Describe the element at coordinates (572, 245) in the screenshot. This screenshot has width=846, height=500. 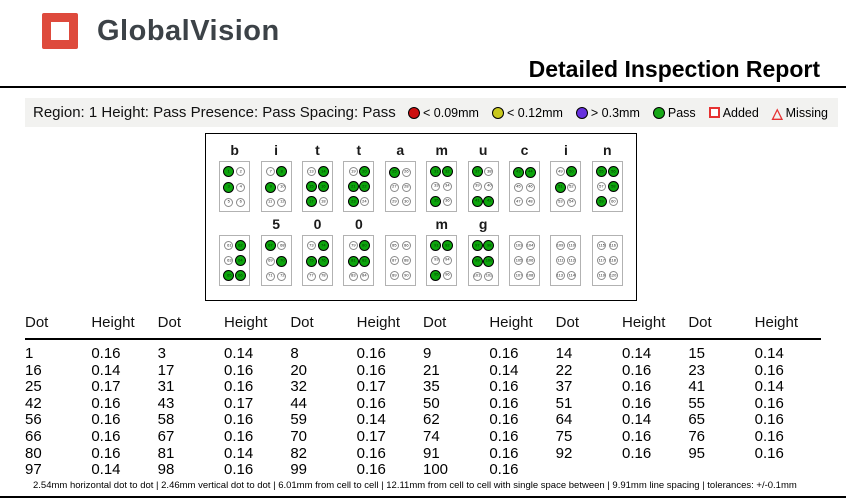
I see `braille-dot-empty: 110` at that location.